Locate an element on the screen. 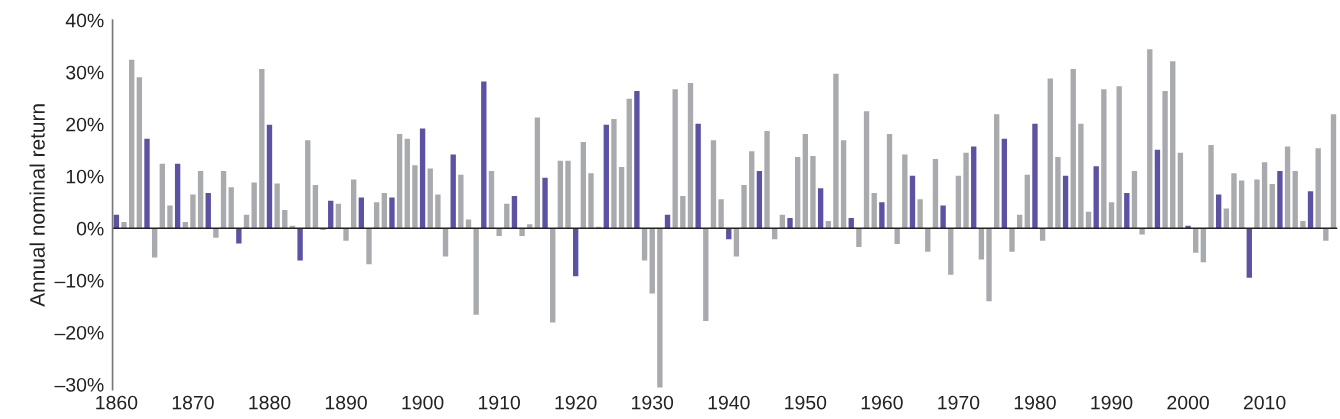 This screenshot has width=1340, height=419. x-tick-label: 1910 is located at coordinates (499, 402).